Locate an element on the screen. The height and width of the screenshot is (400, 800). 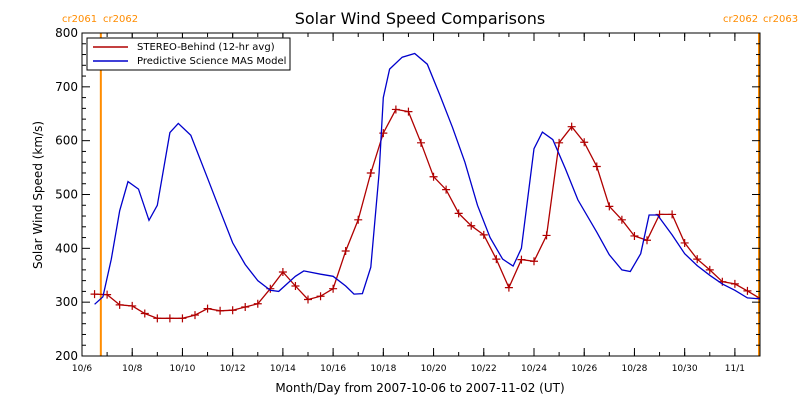
legend-label-stereo: STEREO-Behind (12-hr avg) is located at coordinates (206, 47).